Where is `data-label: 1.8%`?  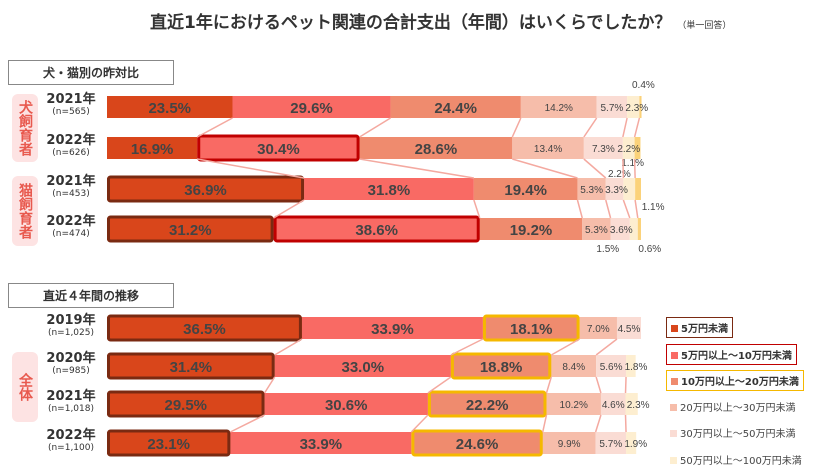
data-label: 1.8% is located at coordinates (636, 367).